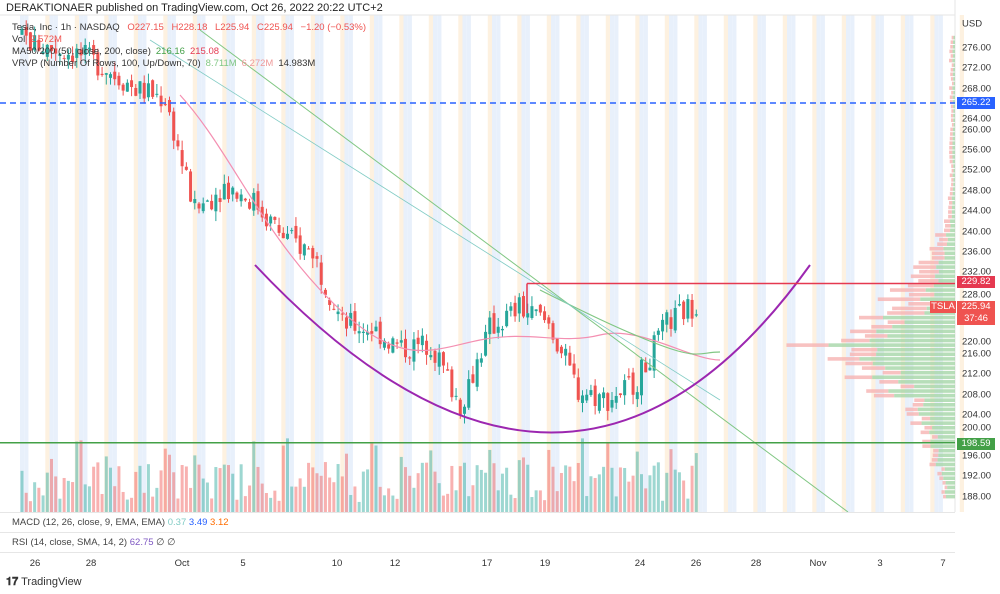  Describe the element at coordinates (977, 119) in the screenshot. I see `price-tick: 264.00` at that location.